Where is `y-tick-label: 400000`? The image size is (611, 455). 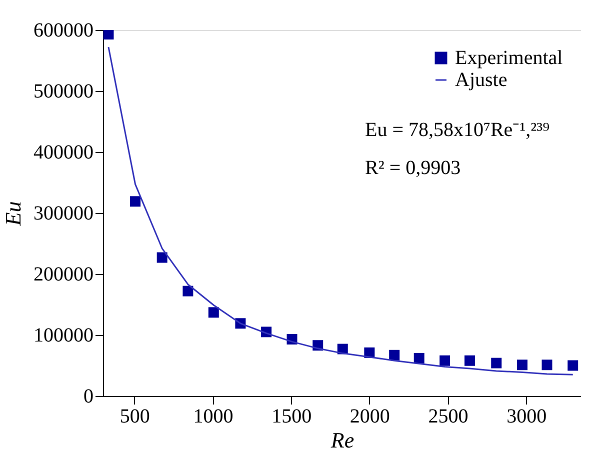
y-tick-label: 400000 is located at coordinates (64, 153).